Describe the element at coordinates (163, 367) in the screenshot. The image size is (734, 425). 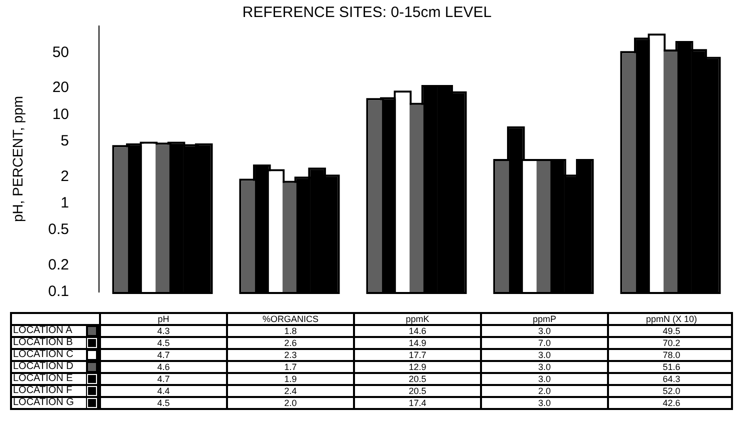
I see `data-label: 4.6` at that location.